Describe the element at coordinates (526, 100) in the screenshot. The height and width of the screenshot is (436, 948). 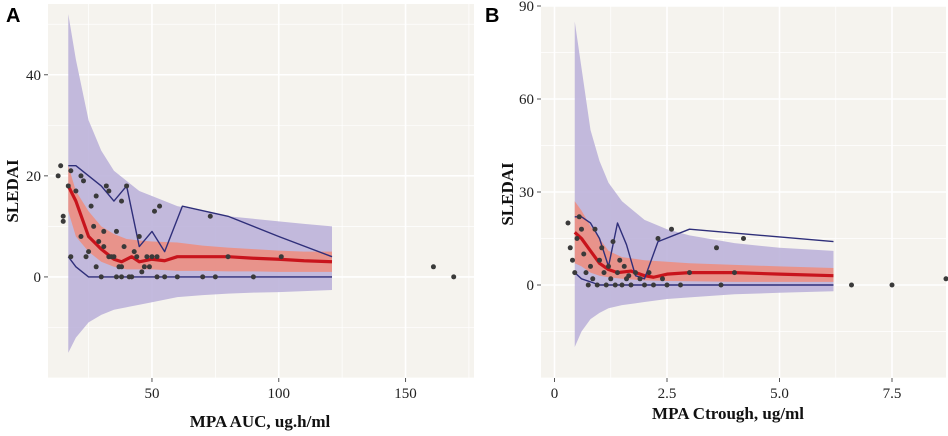
I see `y-tick-label: 60` at that location.